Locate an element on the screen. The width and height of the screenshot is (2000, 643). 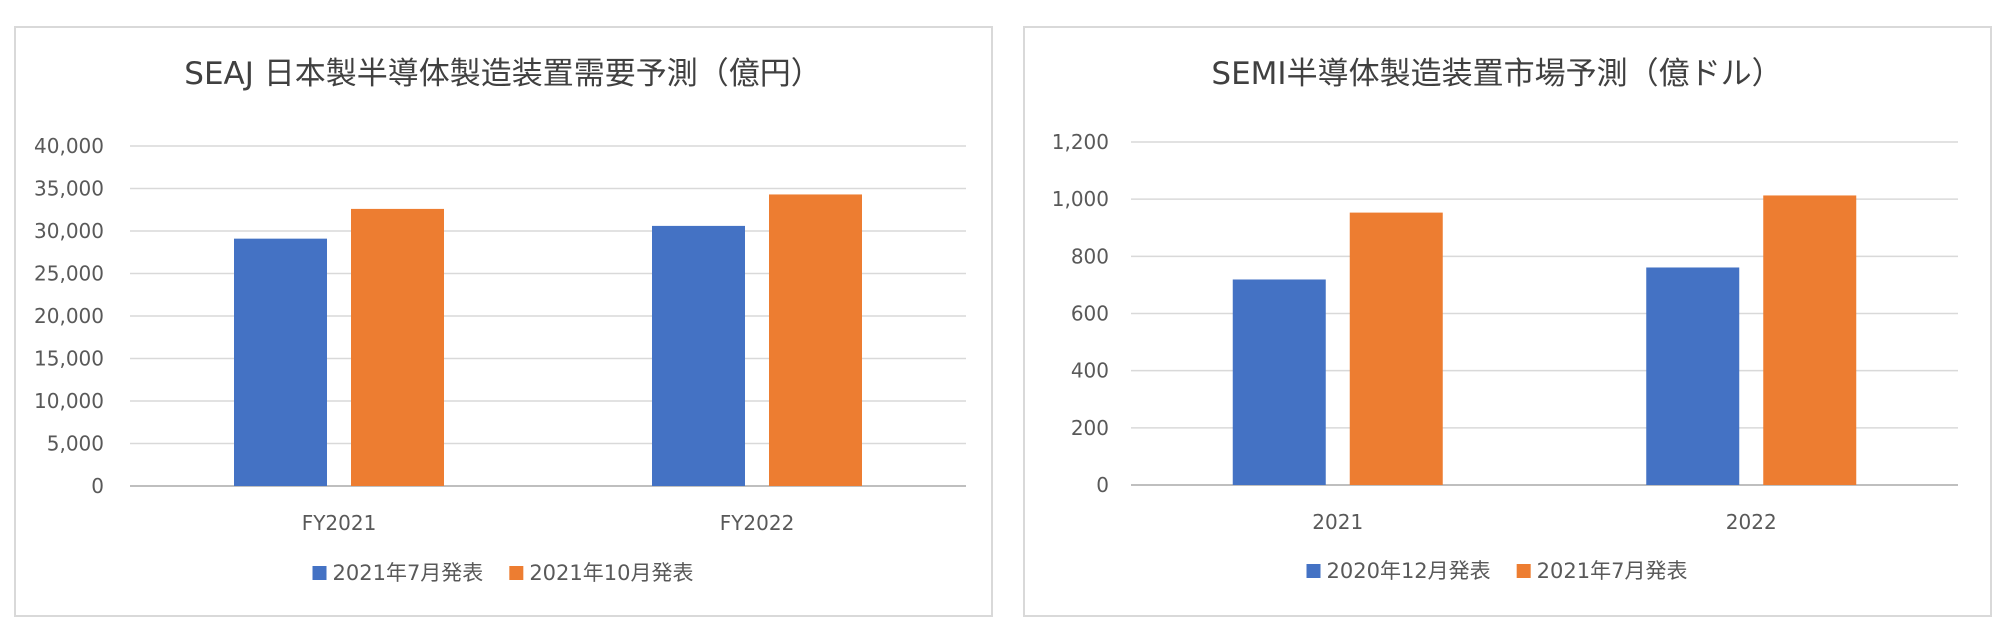
seaj-y-tick-label: 5,000 is located at coordinates (75, 444).